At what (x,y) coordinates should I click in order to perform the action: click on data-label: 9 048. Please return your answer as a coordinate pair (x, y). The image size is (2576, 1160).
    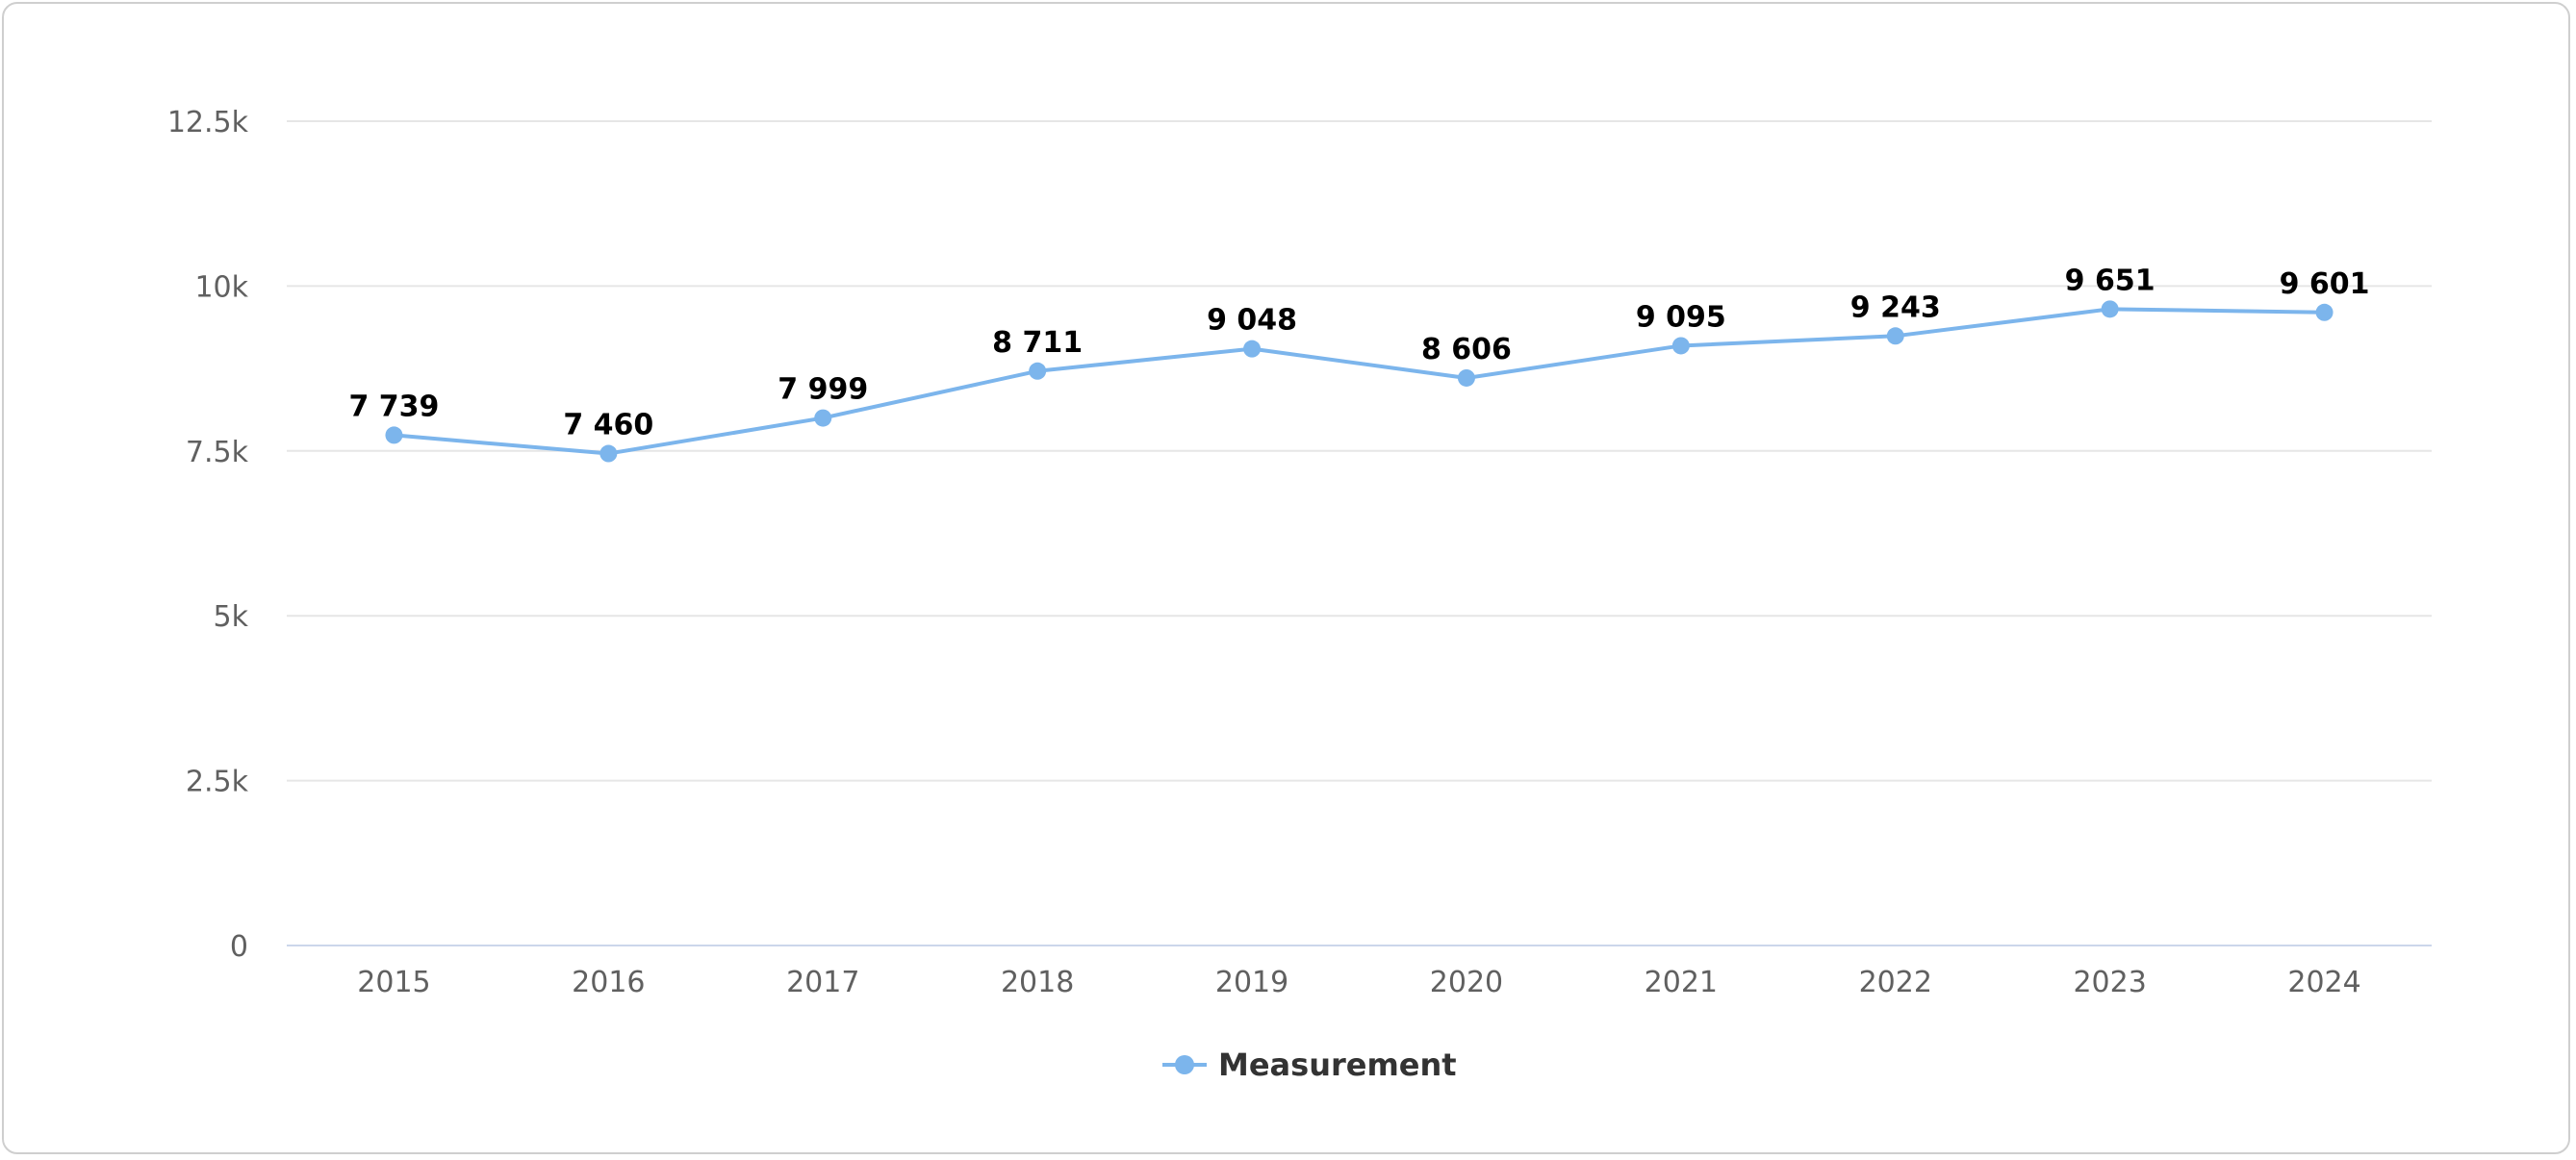
    Looking at the image, I should click on (1252, 321).